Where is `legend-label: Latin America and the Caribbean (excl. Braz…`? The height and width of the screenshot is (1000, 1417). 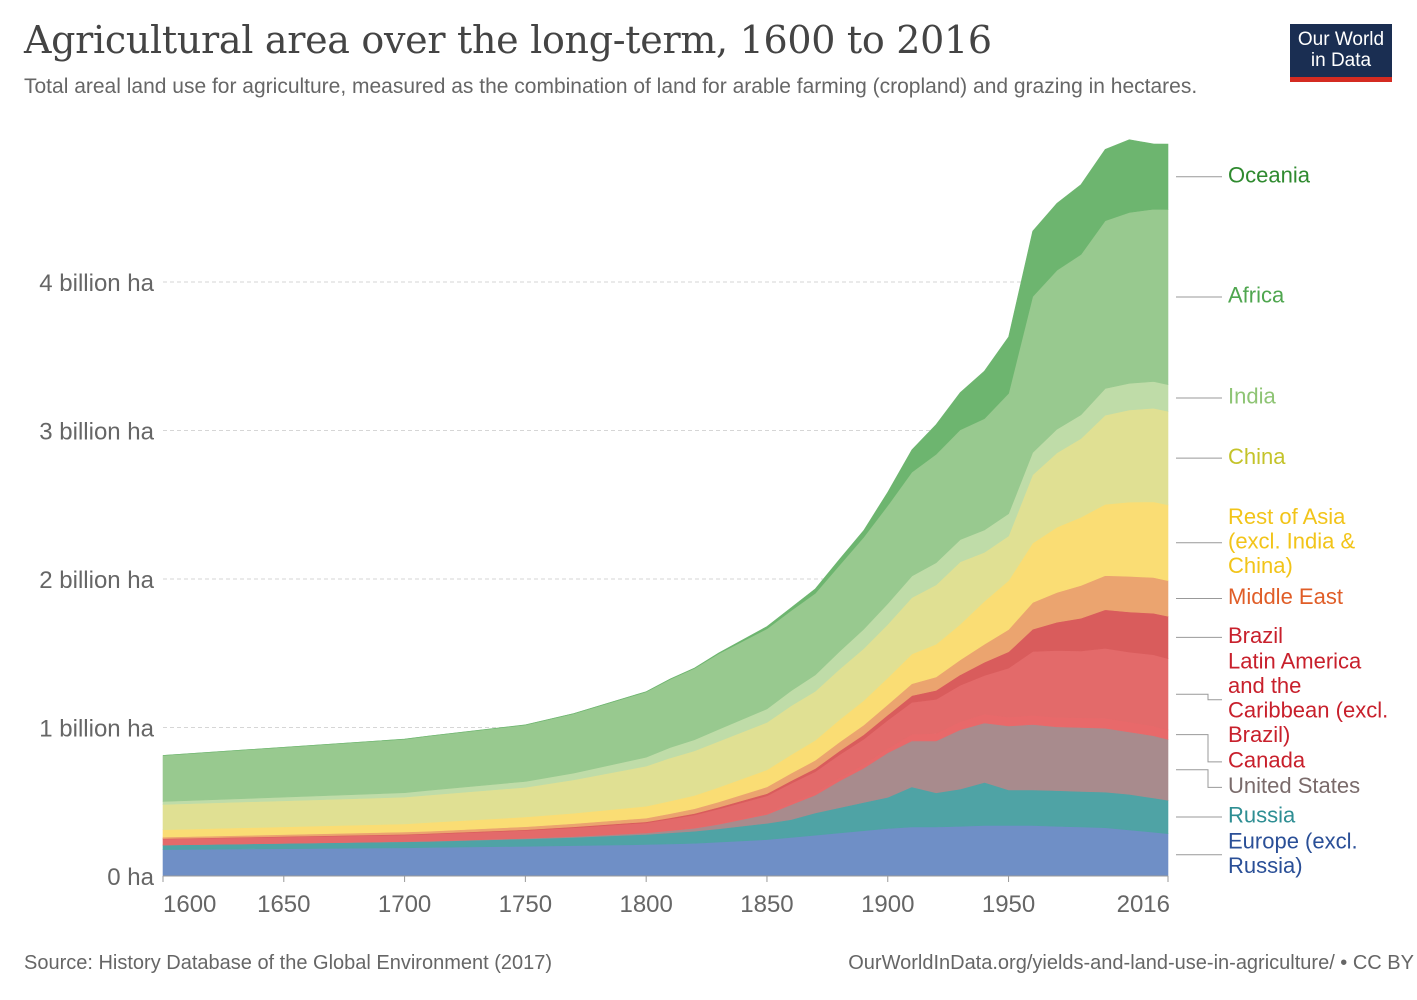 legend-label: Latin America and the Caribbean (excl. Braz… is located at coordinates (1308, 698).